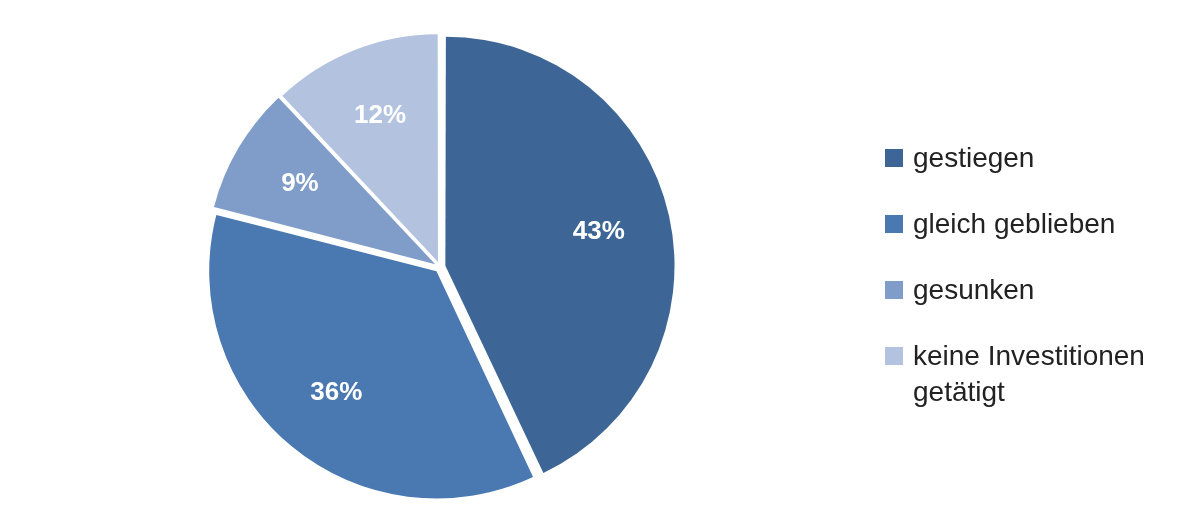  Describe the element at coordinates (1029, 374) in the screenshot. I see `legend-label: keine Investitionen getätigt` at that location.